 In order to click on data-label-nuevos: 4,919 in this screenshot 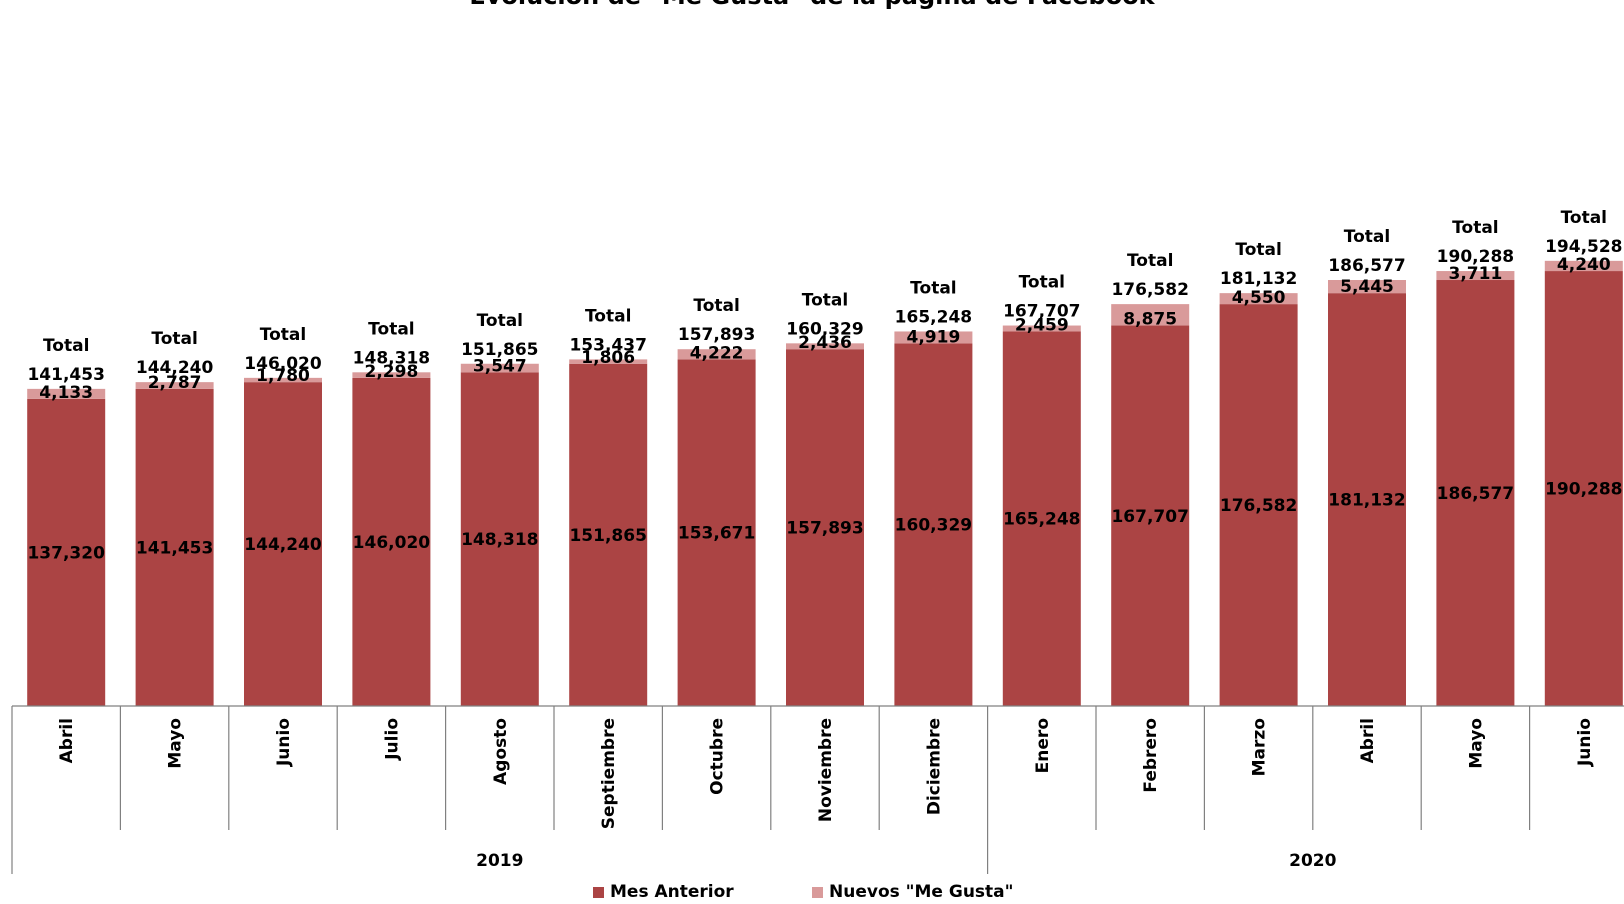, I will do `click(934, 337)`.